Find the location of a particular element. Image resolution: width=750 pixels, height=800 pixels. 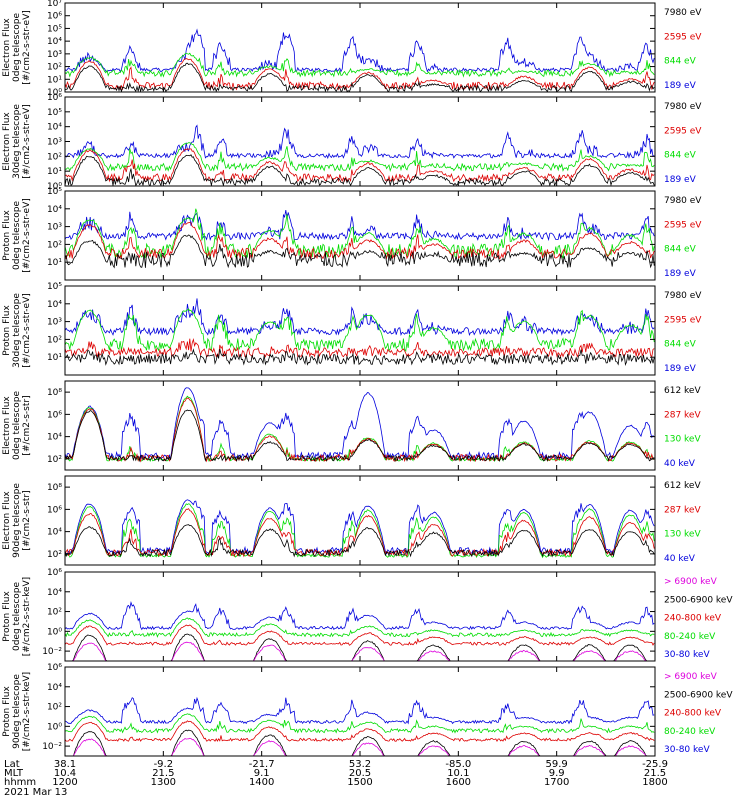

y-tick-label: 10⁻² is located at coordinates (52, 652).